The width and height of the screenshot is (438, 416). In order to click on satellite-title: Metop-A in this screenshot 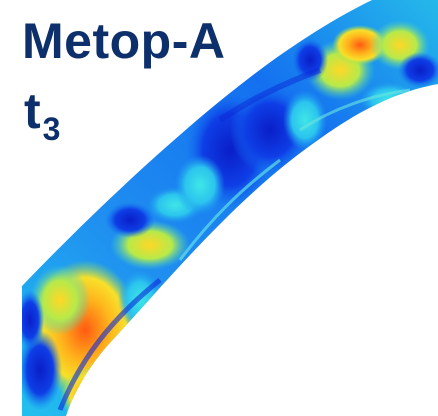, I will do `click(124, 41)`.